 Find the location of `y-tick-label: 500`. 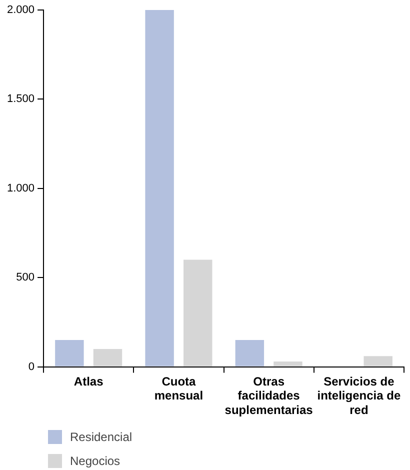

y-tick-label: 500 is located at coordinates (25, 278).